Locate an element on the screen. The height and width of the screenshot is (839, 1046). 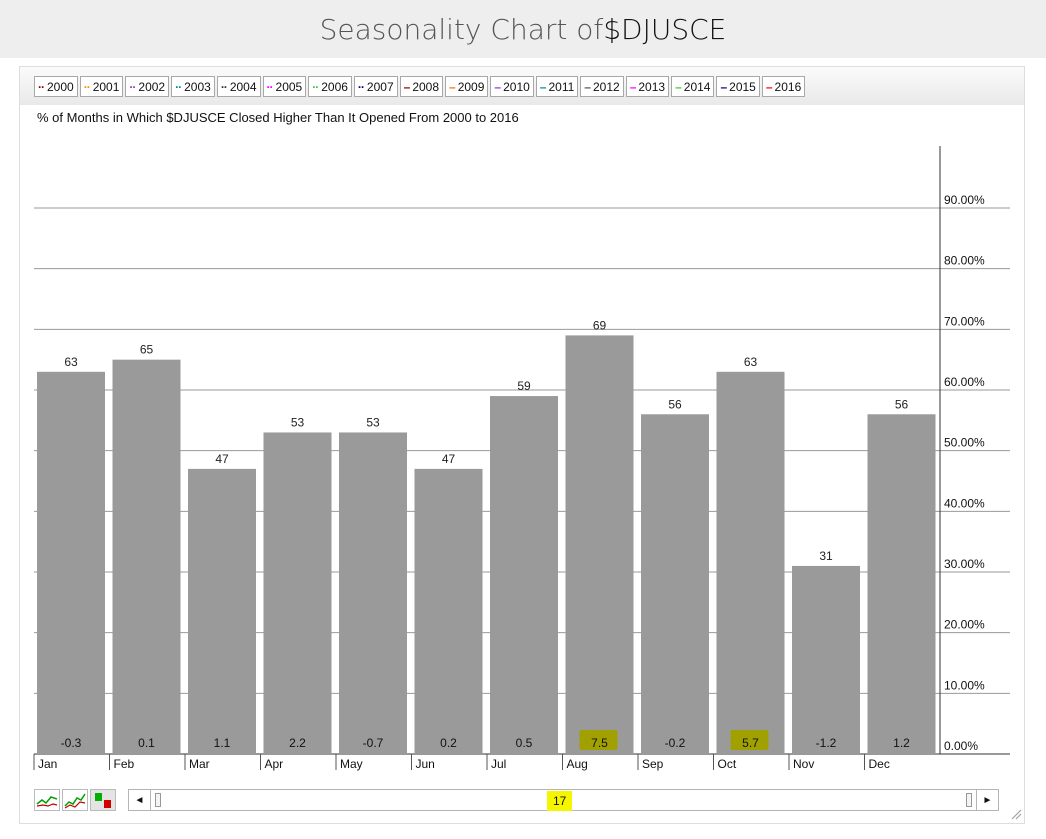
y-tick-label: 10.00% is located at coordinates (964, 685).